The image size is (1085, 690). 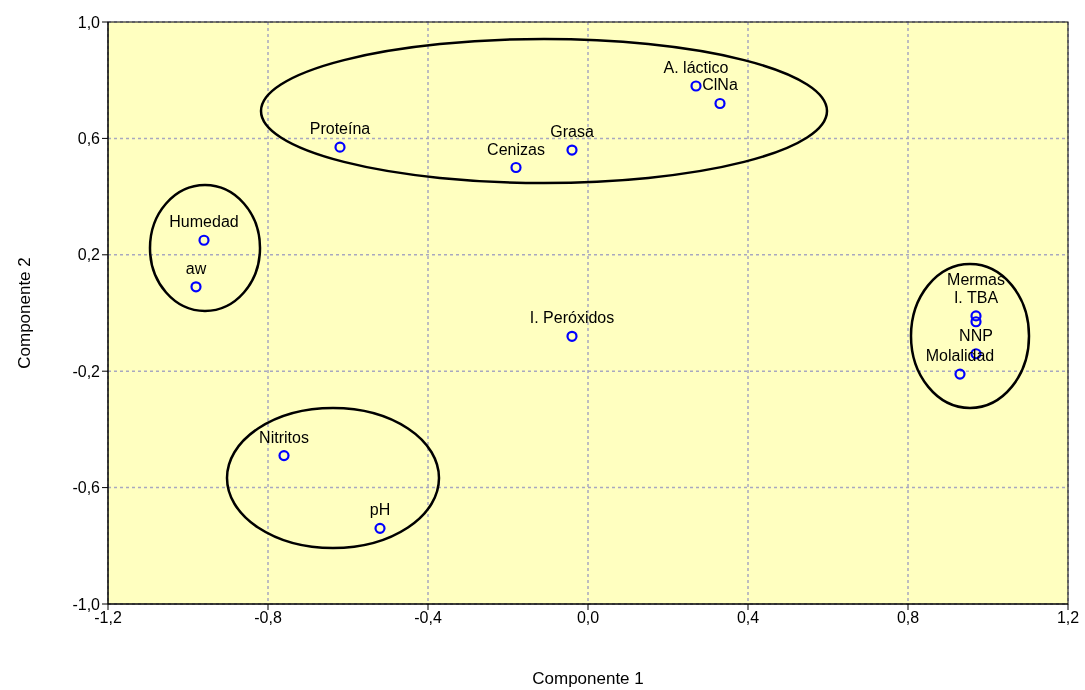 What do you see at coordinates (696, 68) in the screenshot?
I see `annotation: A. láctico` at bounding box center [696, 68].